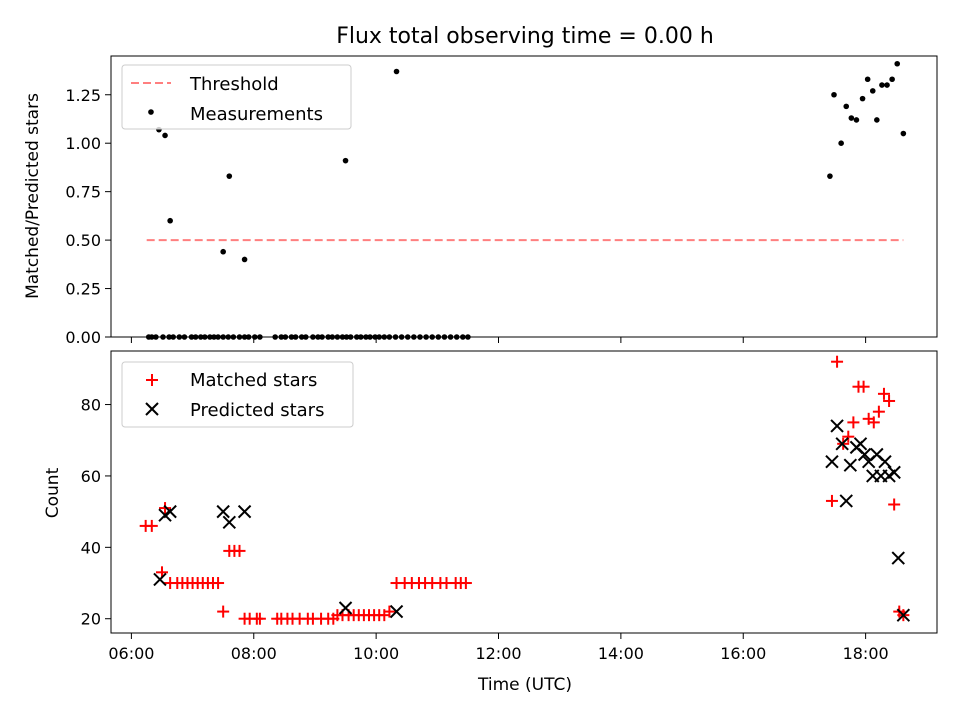 This screenshot has height=720, width=960. I want to click on bottom-y-tick-label: 80, so click(91, 405).